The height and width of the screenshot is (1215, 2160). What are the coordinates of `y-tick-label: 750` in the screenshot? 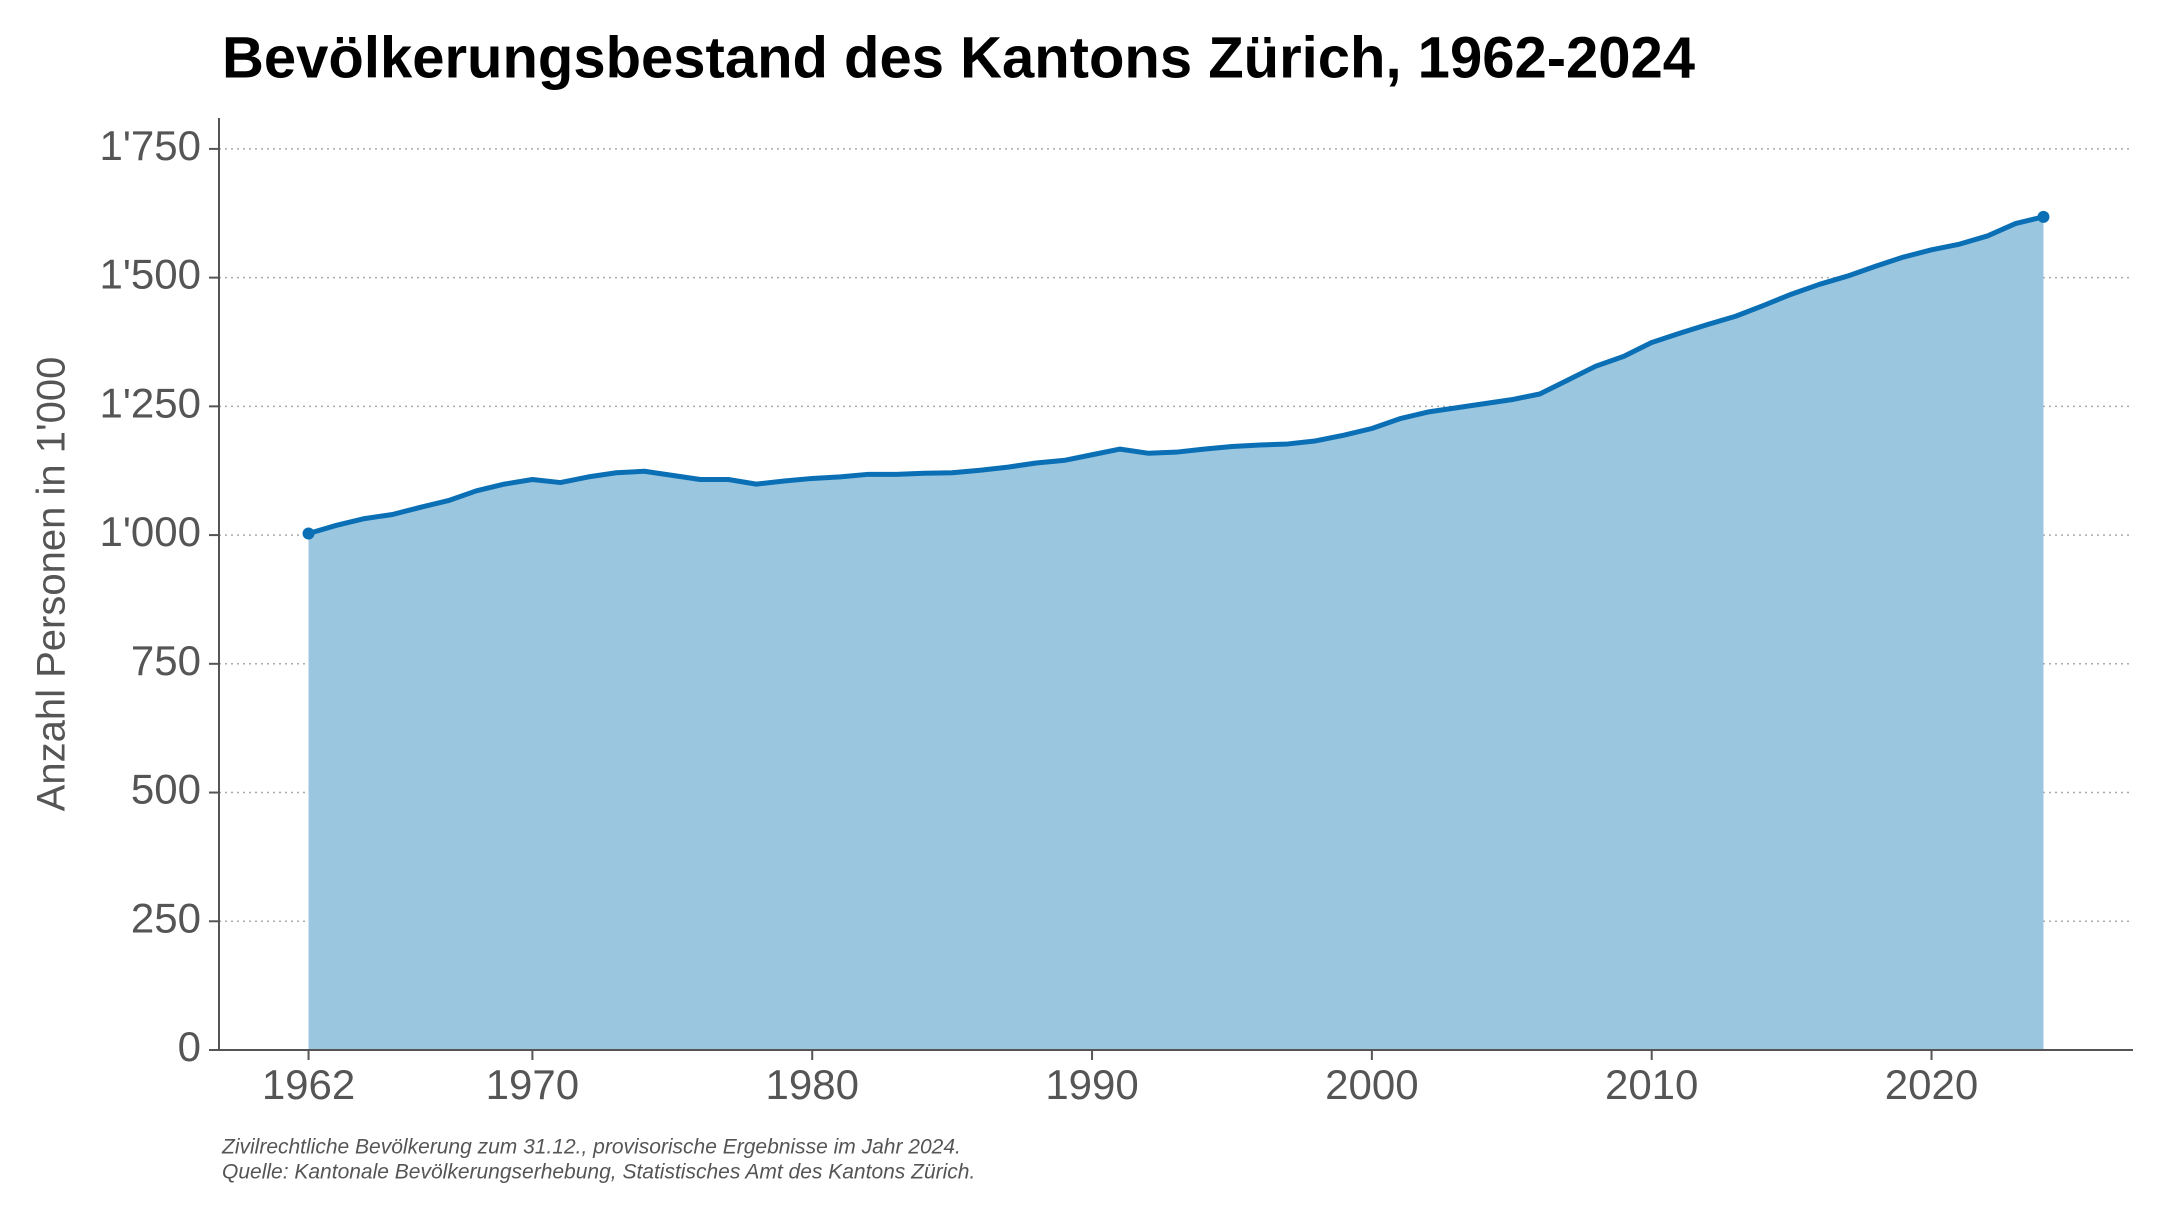 It's located at (166, 660).